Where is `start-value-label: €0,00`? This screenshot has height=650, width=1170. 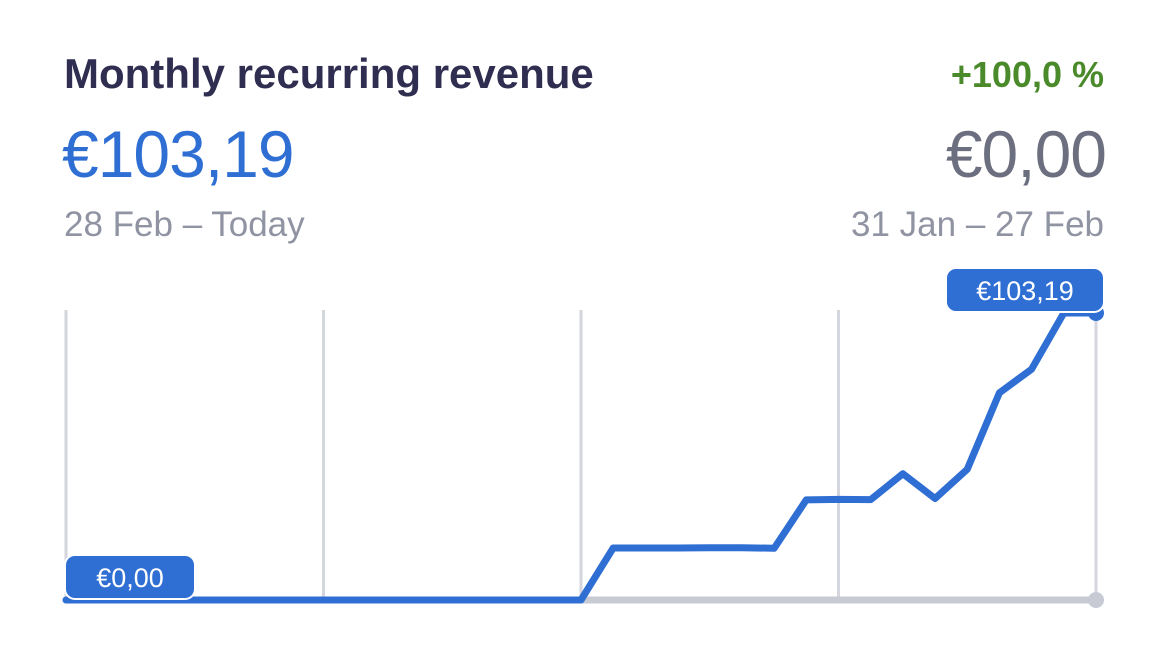
start-value-label: €0,00 is located at coordinates (130, 577).